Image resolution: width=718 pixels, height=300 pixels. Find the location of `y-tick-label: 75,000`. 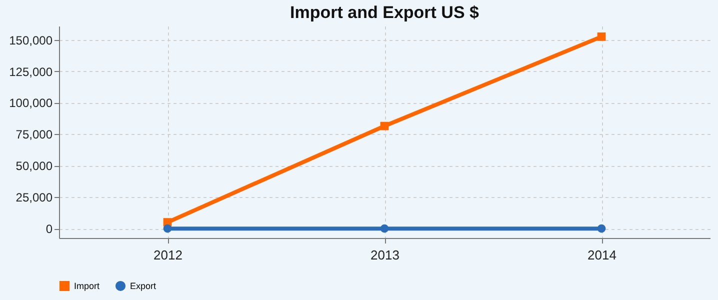

y-tick-label: 75,000 is located at coordinates (34, 135).